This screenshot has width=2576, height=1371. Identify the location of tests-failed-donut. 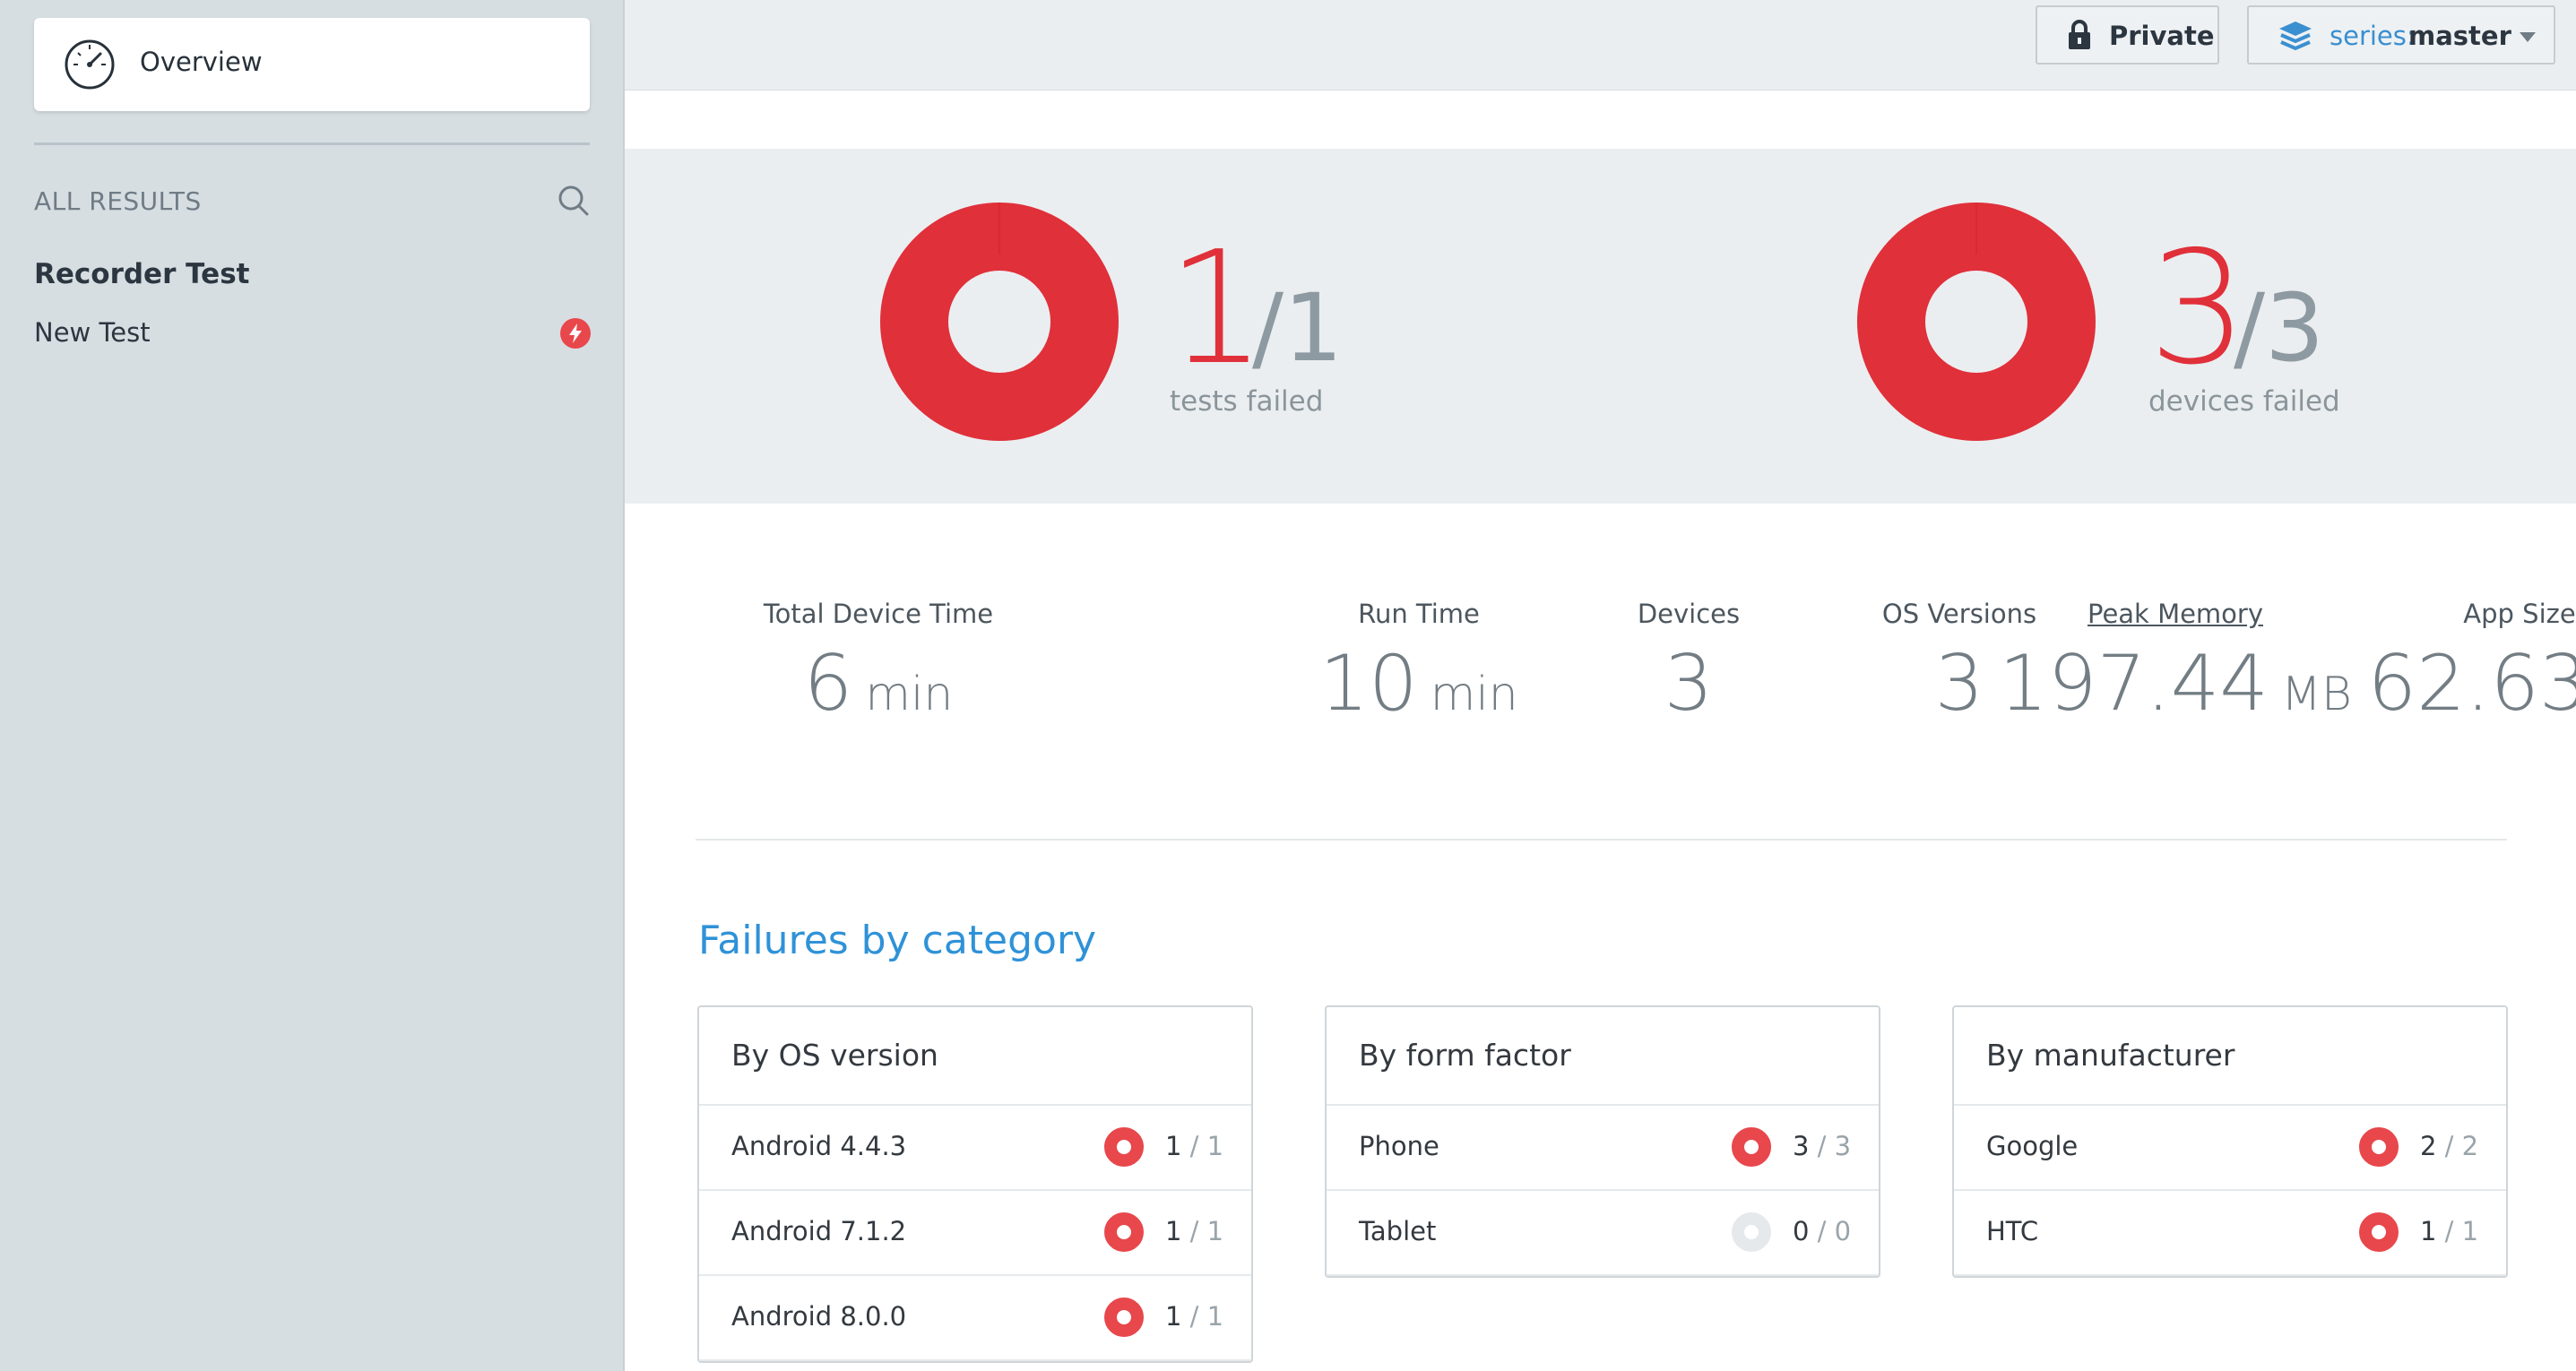
(999, 322).